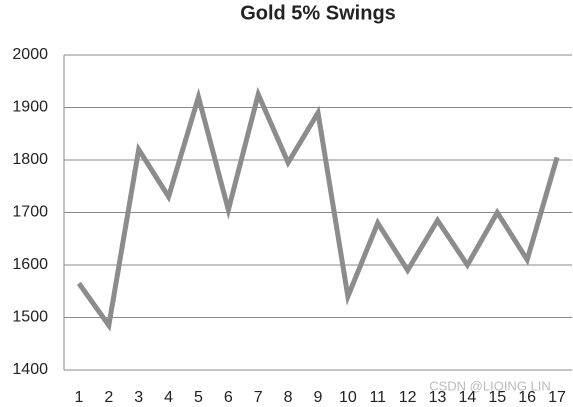 This screenshot has width=573, height=407. What do you see at coordinates (168, 397) in the screenshot?
I see `x-tick-label: 4` at bounding box center [168, 397].